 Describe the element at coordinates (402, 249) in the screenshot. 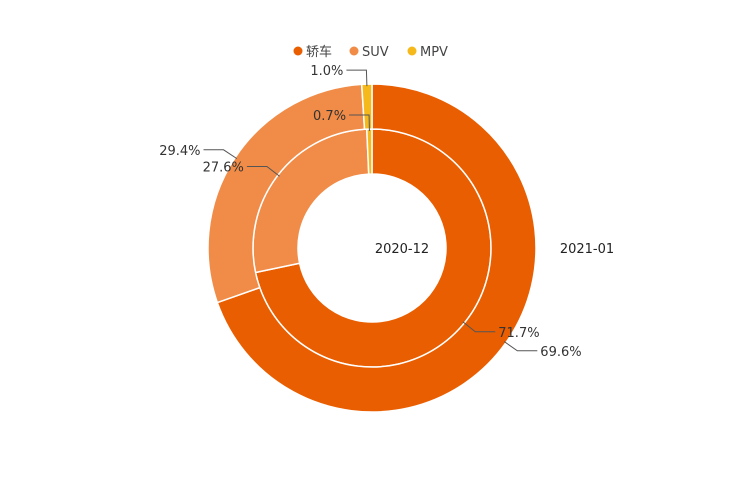

I see `series-label-inner: 2020-12` at that location.